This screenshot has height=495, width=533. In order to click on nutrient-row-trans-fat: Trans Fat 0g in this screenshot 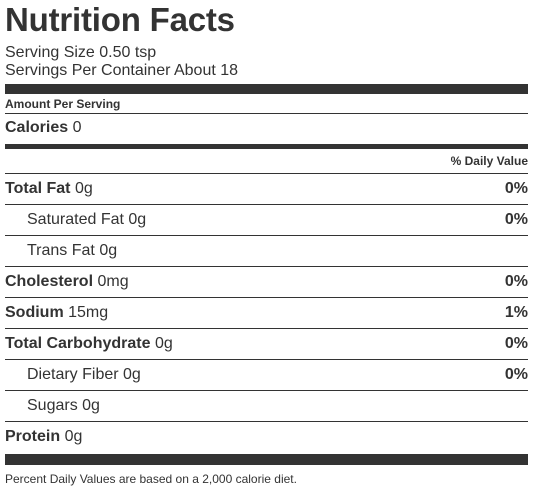, I will do `click(266, 251)`.